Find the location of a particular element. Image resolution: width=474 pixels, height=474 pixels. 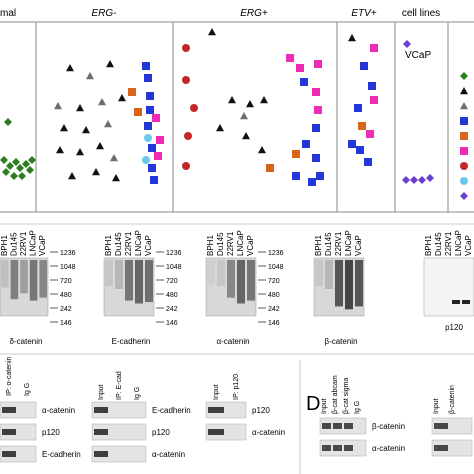

legend-black-triangle is located at coordinates (464, 91).